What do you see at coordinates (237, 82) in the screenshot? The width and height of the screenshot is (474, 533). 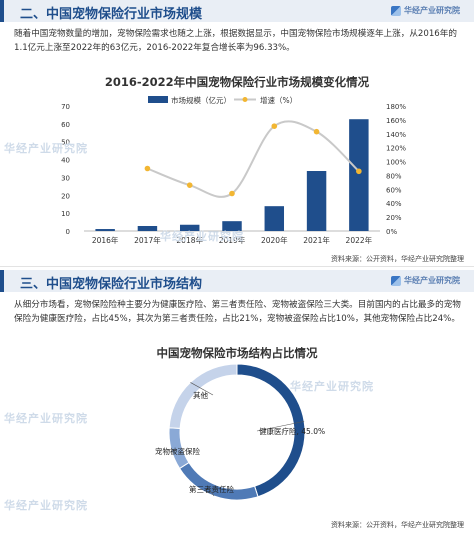 I see `bar-chart-title: 2016-2022年中国宠物保险行业市场规模变化情况` at bounding box center [237, 82].